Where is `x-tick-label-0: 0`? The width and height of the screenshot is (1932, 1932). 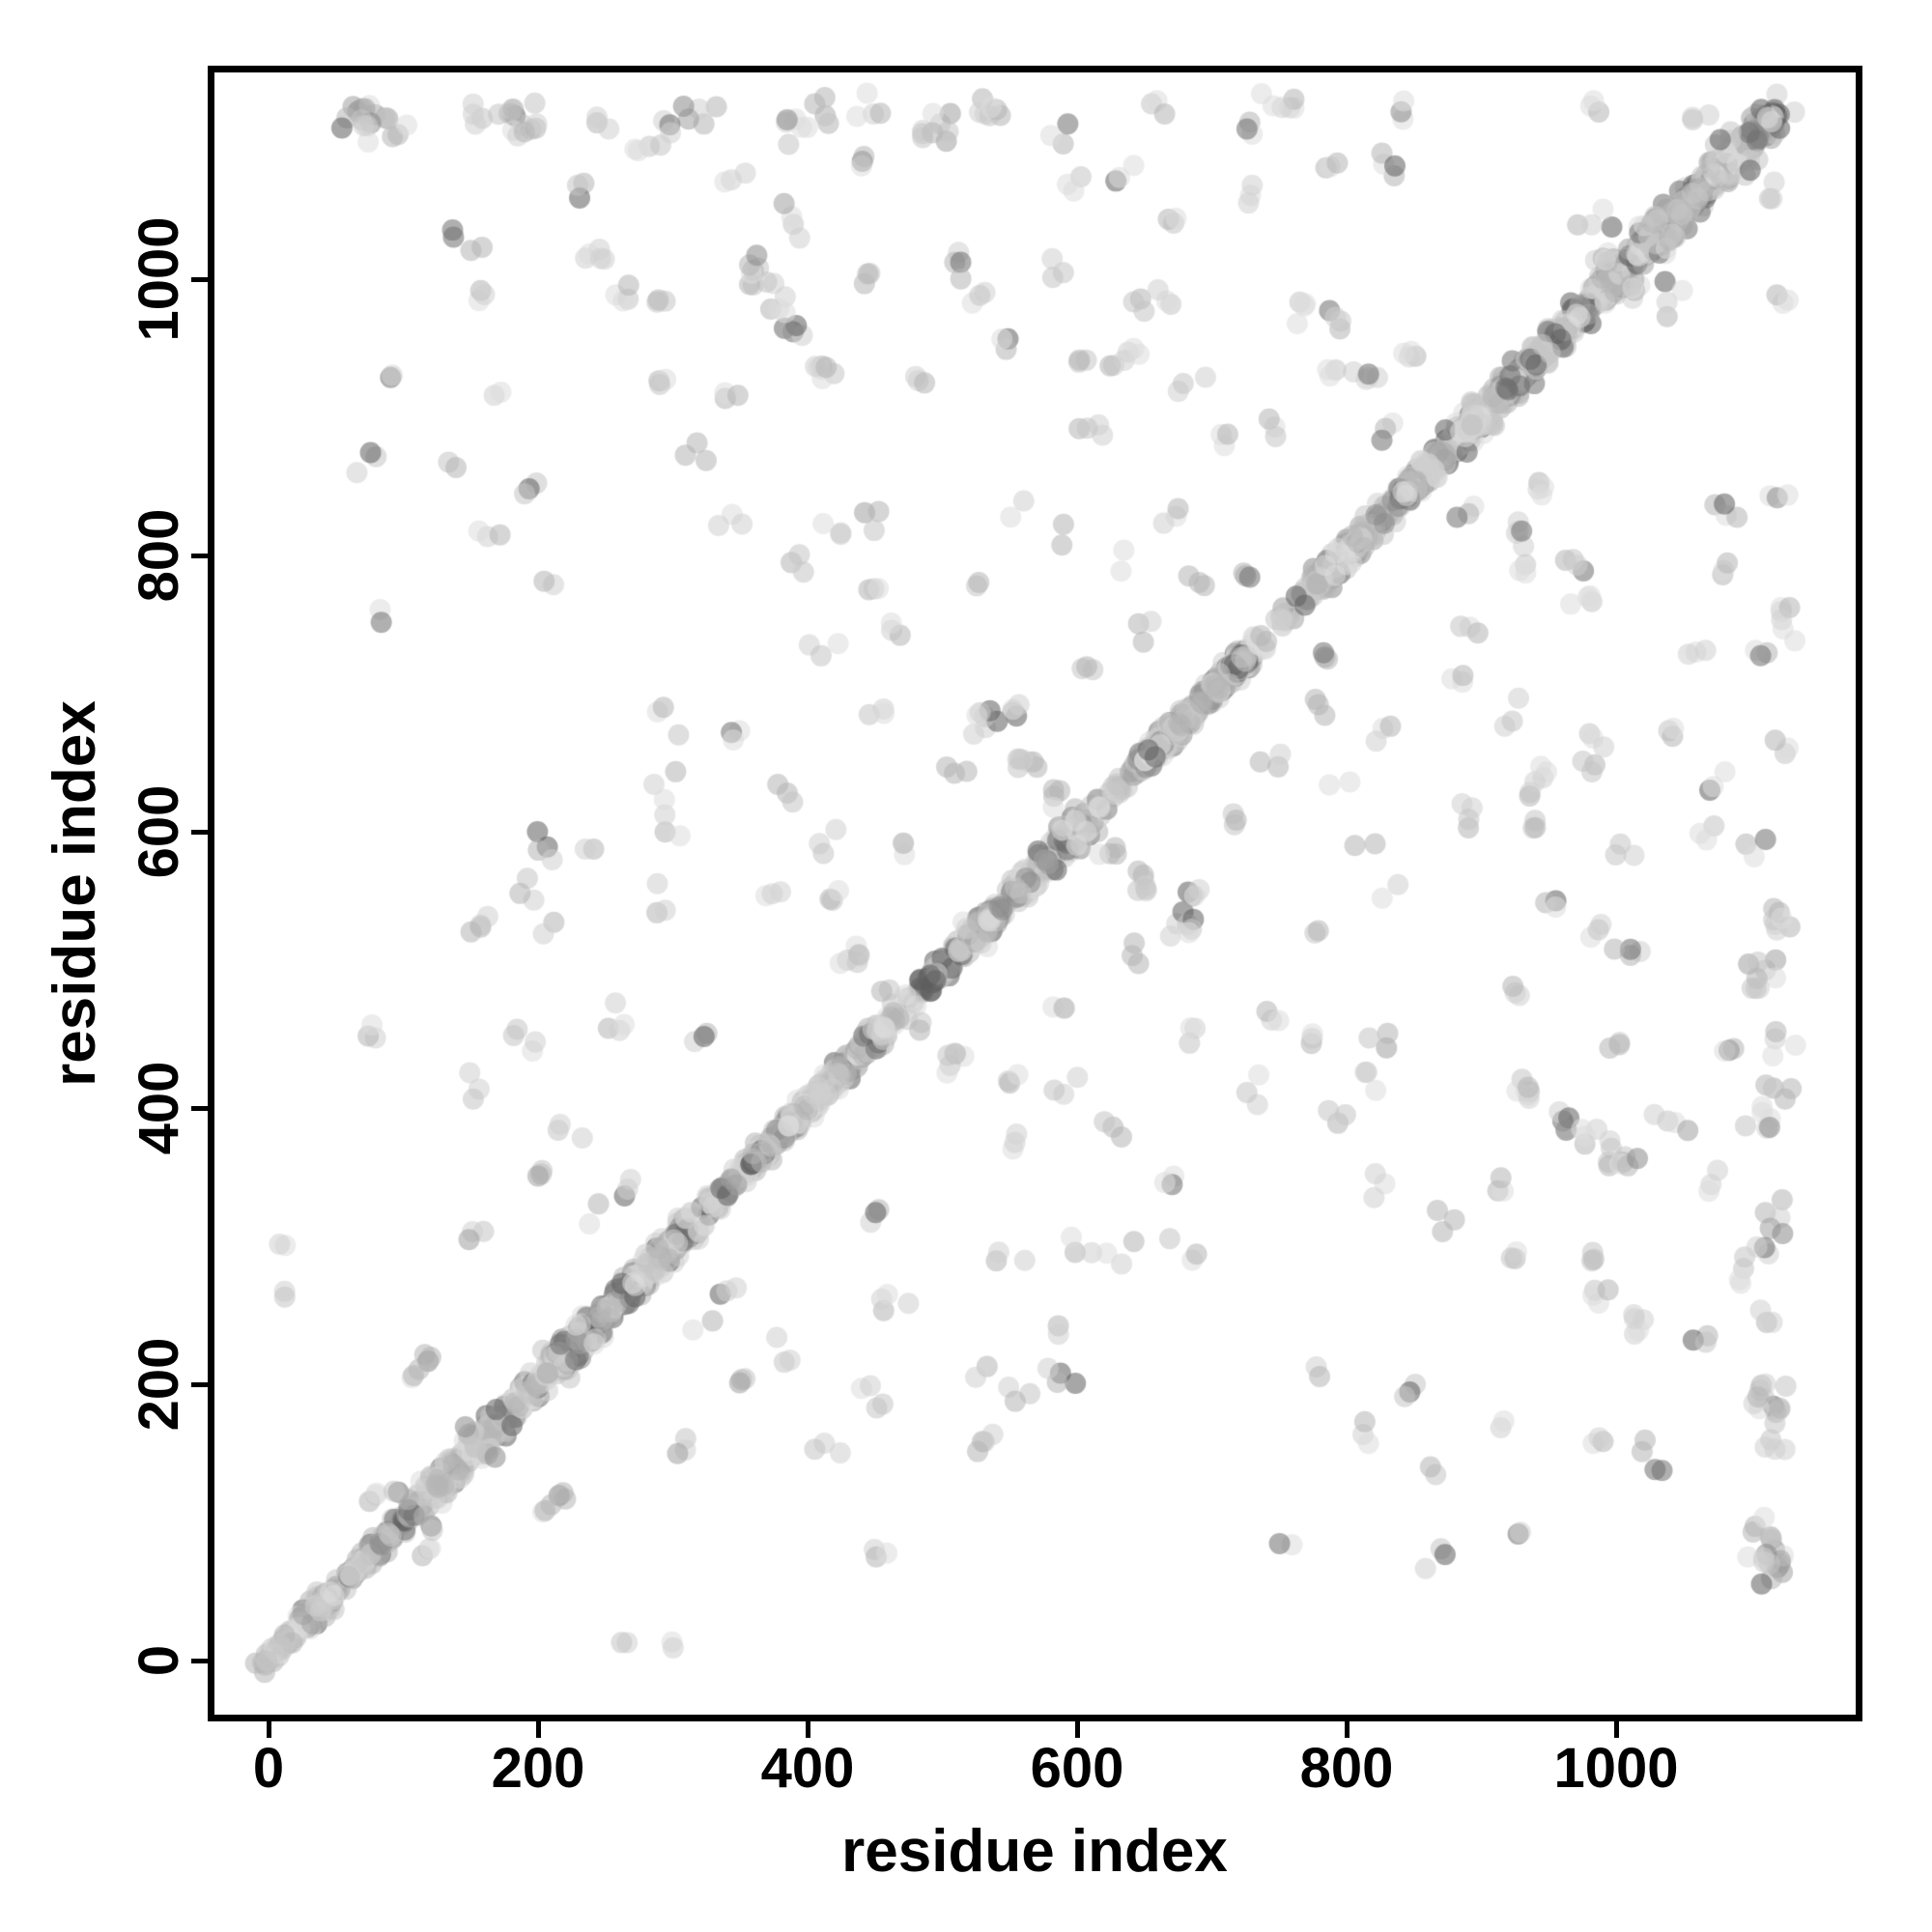 x-tick-label-0: 0 is located at coordinates (268, 1768).